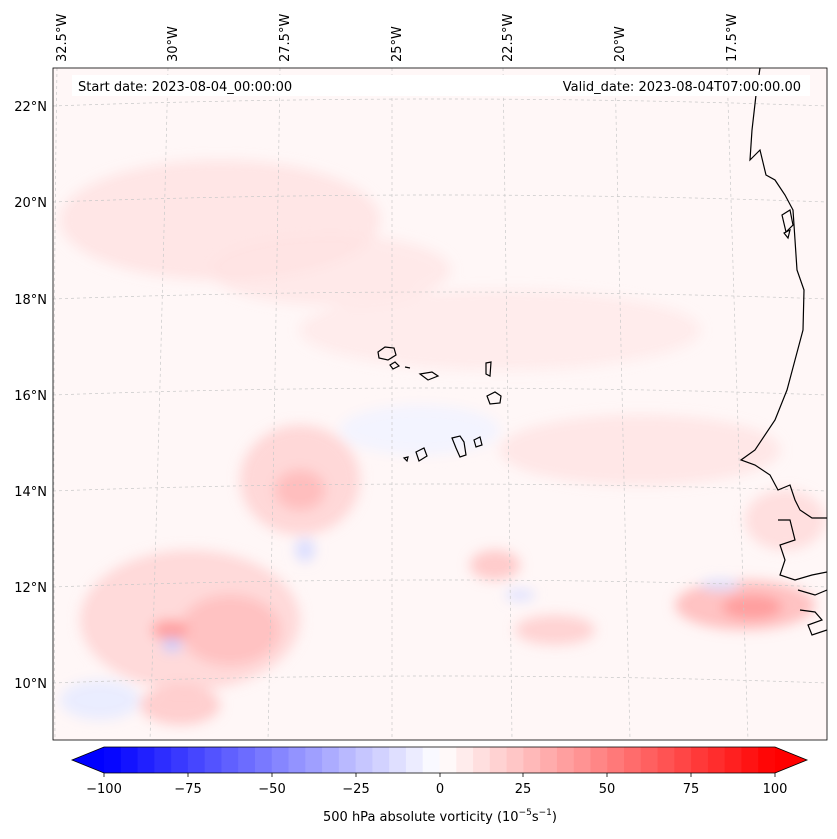 Image resolution: width=837 pixels, height=839 pixels. I want to click on colorbar-tick-label: −100, so click(104, 789).